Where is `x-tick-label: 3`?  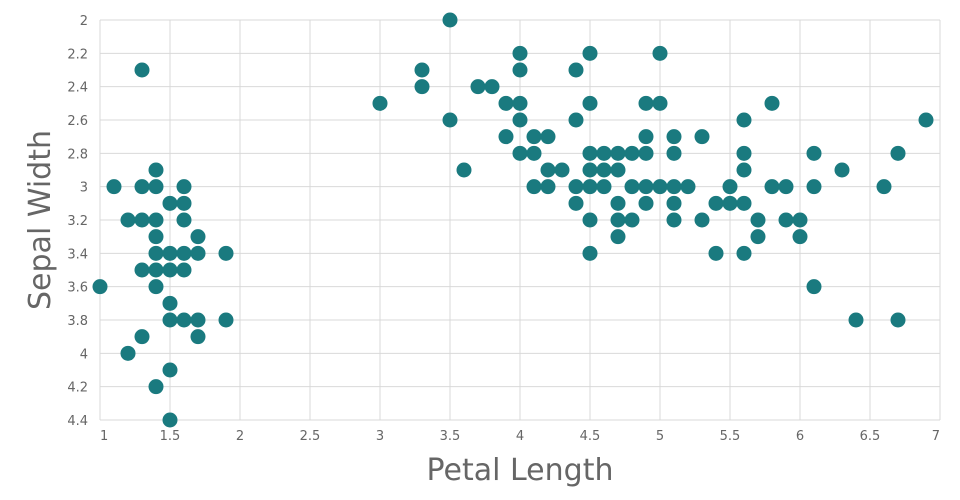
x-tick-label: 3 is located at coordinates (380, 436).